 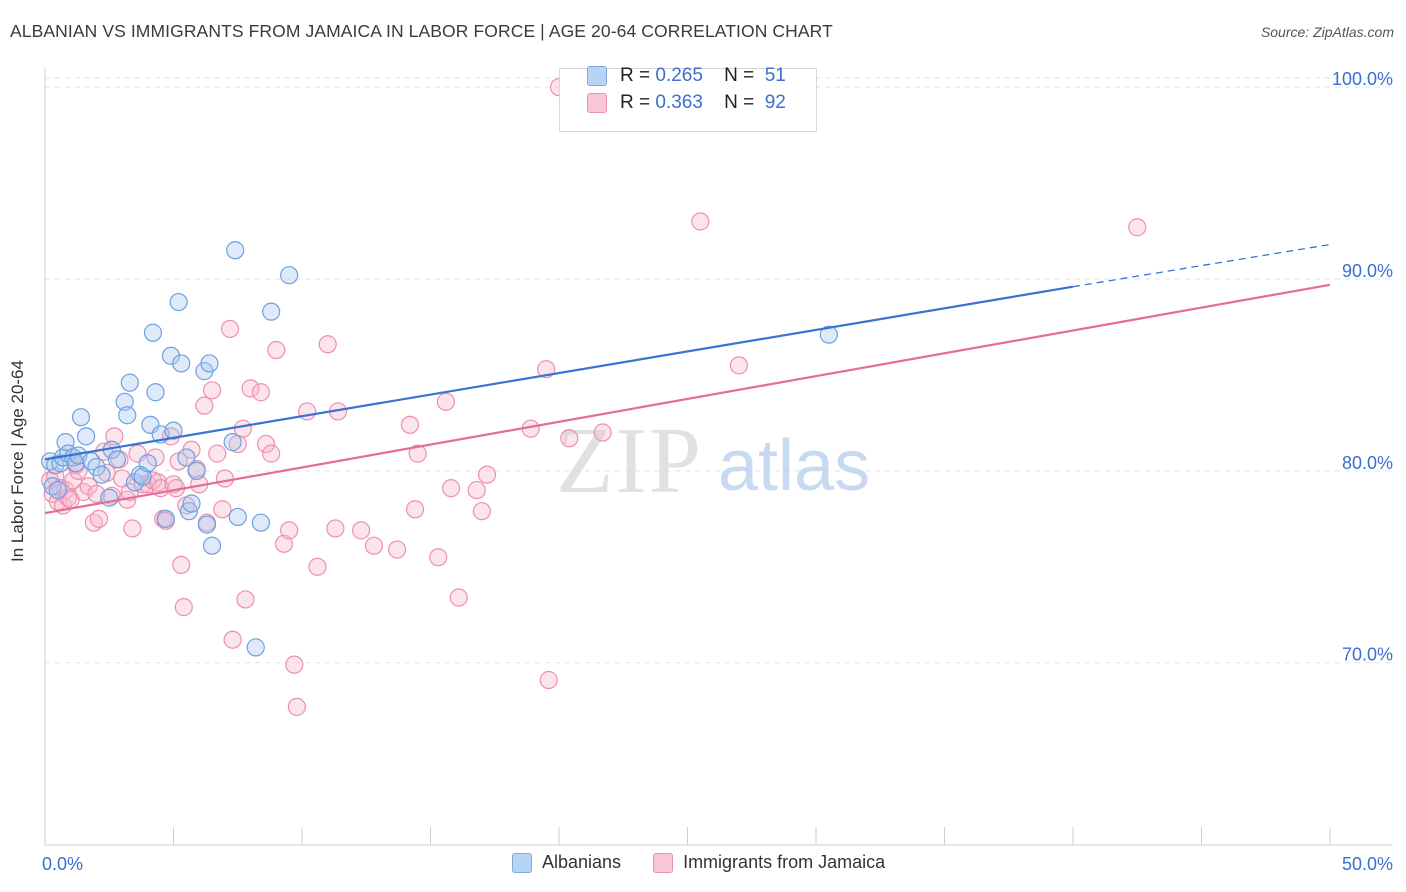 What do you see at coordinates (1201, 265) in the screenshot?
I see `trend-line-albanians-extension` at bounding box center [1201, 265].